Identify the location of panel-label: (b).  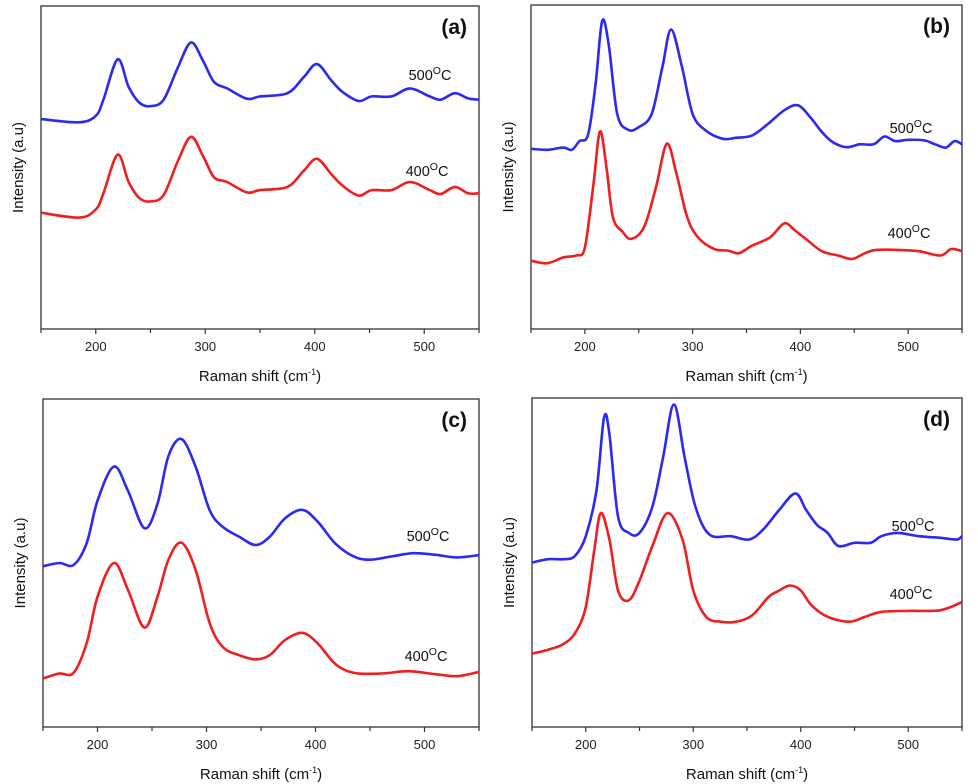
(936, 26).